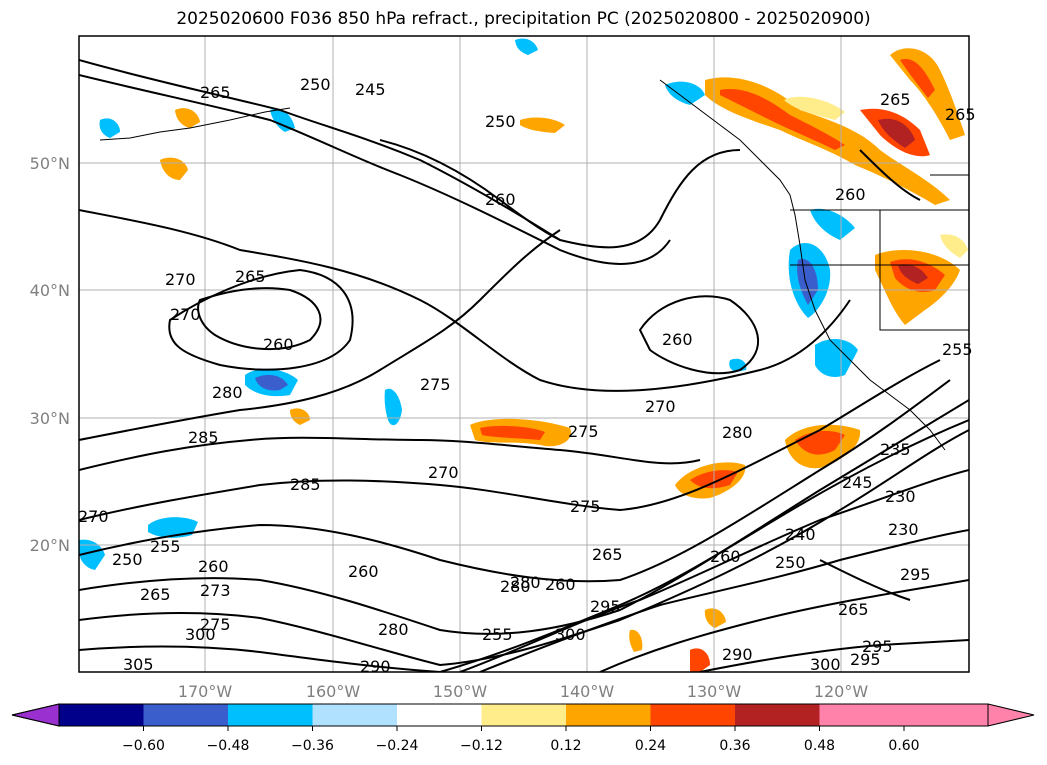 The height and width of the screenshot is (765, 1047). Describe the element at coordinates (587, 691) in the screenshot. I see `lon-label: 140°W` at that location.